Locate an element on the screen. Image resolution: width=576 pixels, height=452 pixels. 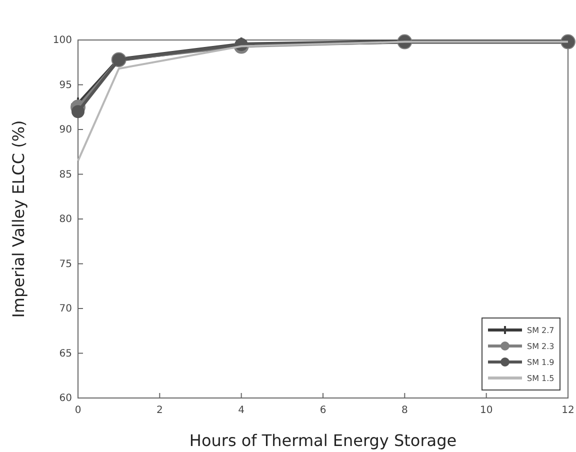
y-tick-label: 95 is located at coordinates (65, 85).